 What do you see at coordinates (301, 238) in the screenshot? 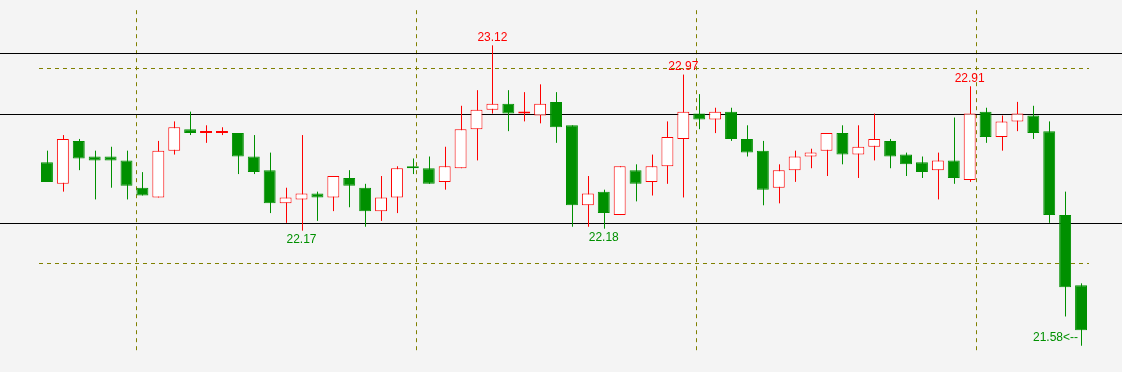
I see `annotation: 22.17` at bounding box center [301, 238].